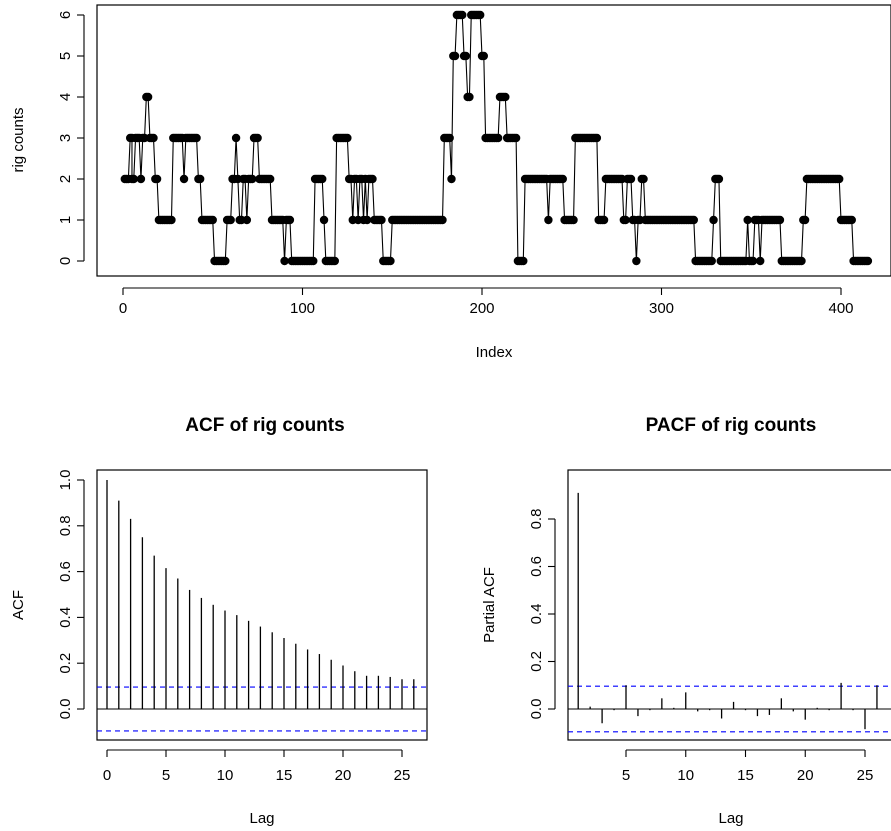  What do you see at coordinates (65, 220) in the screenshot?
I see `y-tick-label: 1` at bounding box center [65, 220].